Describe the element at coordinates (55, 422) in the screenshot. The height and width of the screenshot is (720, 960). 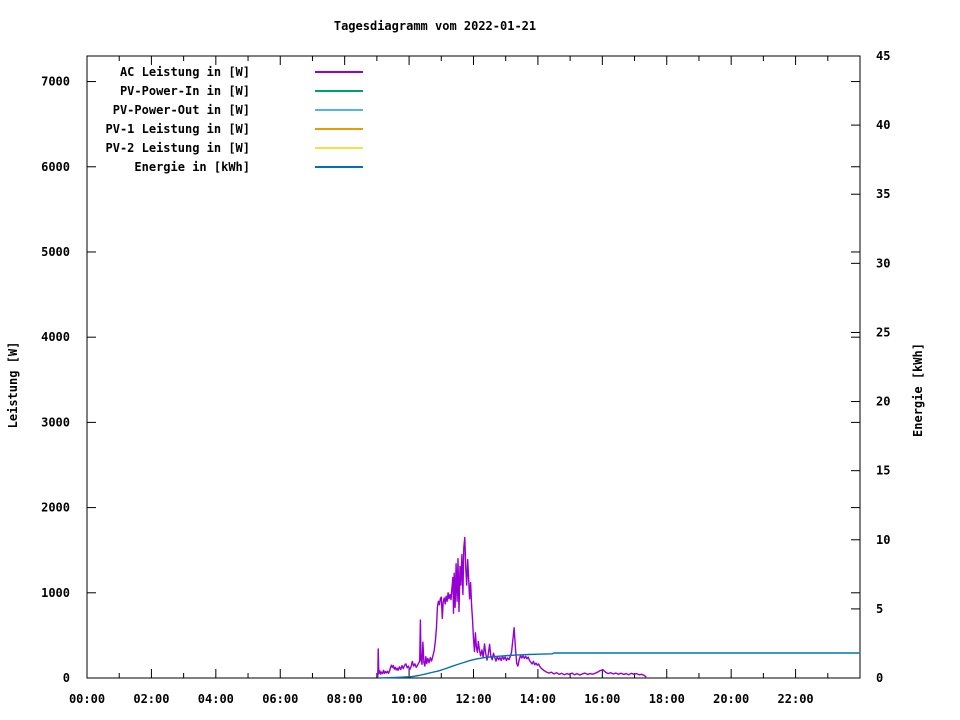
I see `y-left-tick-label: 3000` at that location.